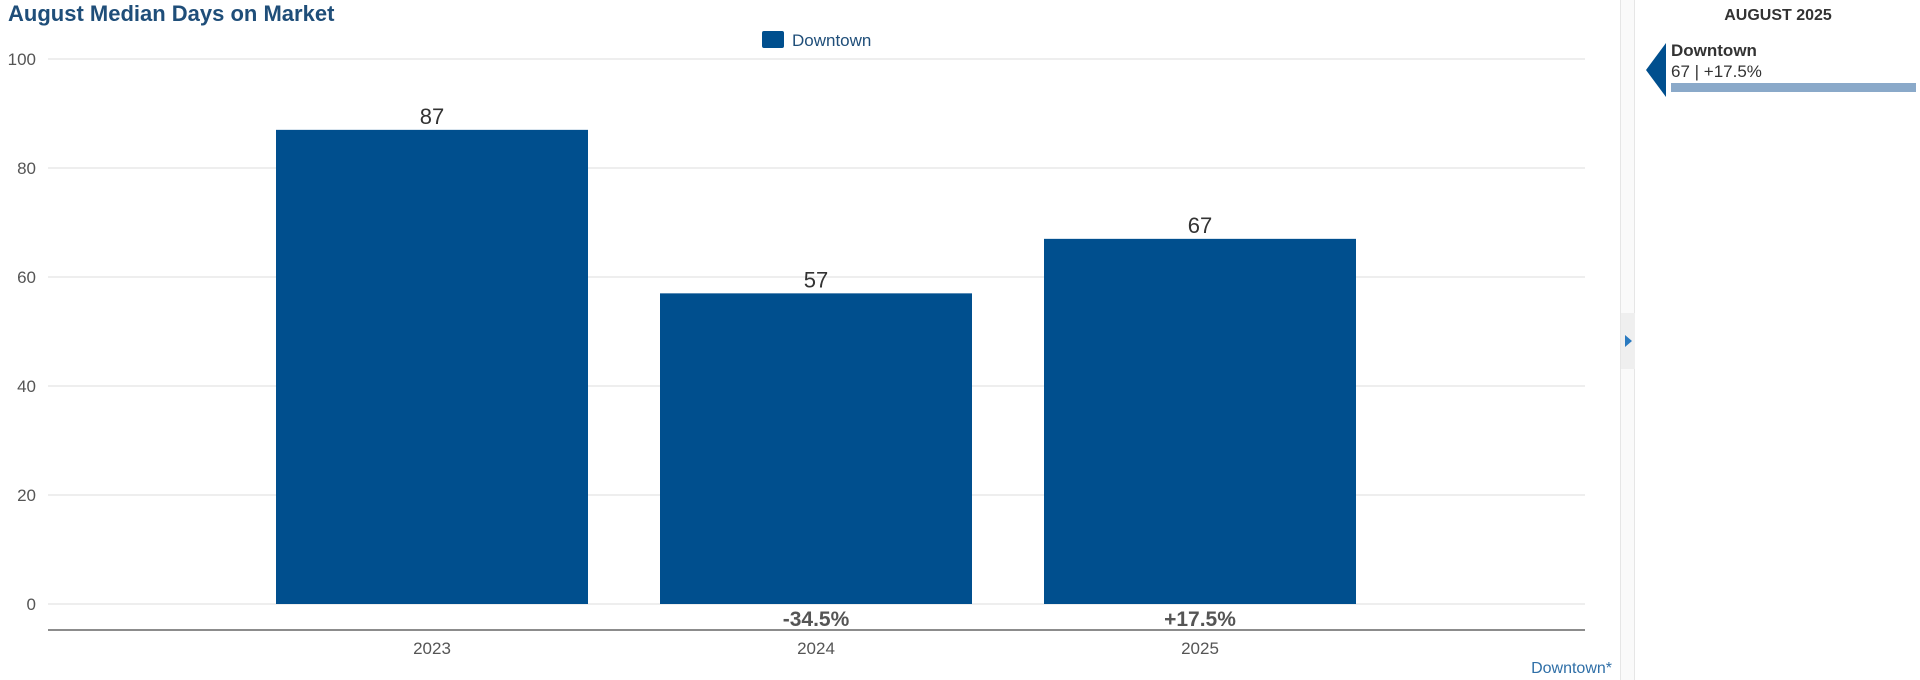 Image resolution: width=1920 pixels, height=680 pixels. Describe the element at coordinates (1656, 70) in the screenshot. I see `selected-arrow-icon` at that location.